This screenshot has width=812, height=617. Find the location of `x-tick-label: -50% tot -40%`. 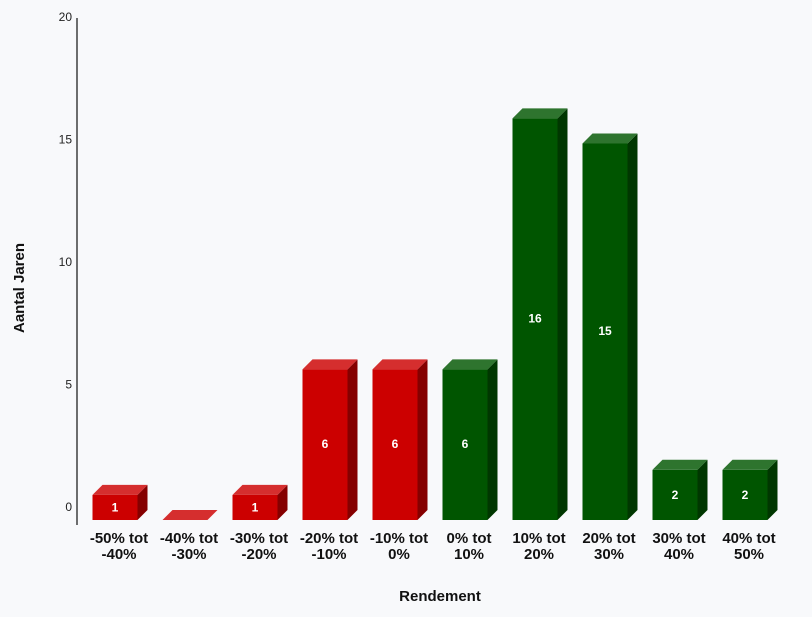

x-tick-label: -50% tot -40% is located at coordinates (119, 546).